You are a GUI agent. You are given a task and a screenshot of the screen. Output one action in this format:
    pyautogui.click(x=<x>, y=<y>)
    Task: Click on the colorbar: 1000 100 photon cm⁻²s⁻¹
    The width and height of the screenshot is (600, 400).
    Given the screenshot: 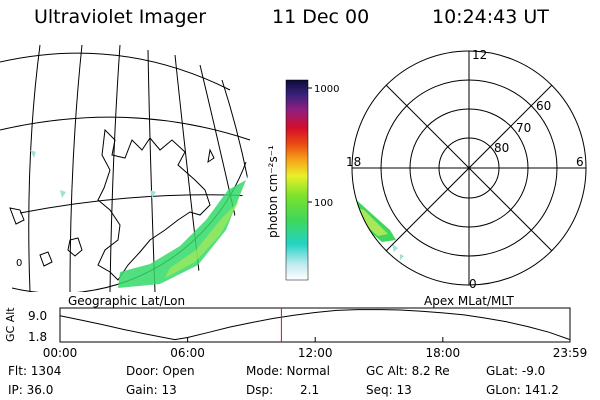 What is the action you would take?
    pyautogui.click(x=302, y=180)
    